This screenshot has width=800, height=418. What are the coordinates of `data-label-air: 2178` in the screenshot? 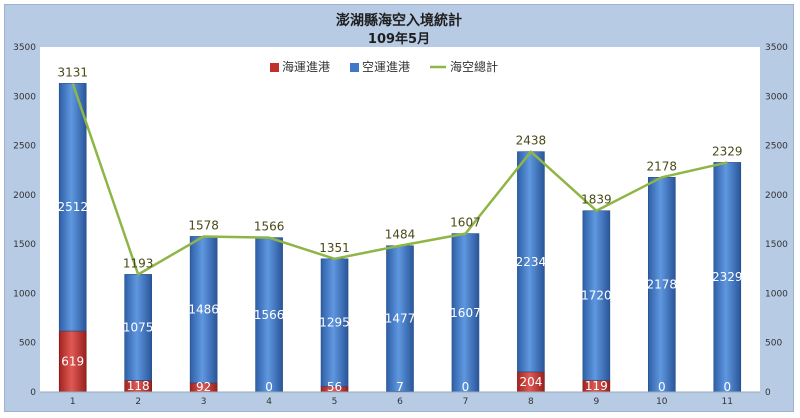 It's located at (662, 285).